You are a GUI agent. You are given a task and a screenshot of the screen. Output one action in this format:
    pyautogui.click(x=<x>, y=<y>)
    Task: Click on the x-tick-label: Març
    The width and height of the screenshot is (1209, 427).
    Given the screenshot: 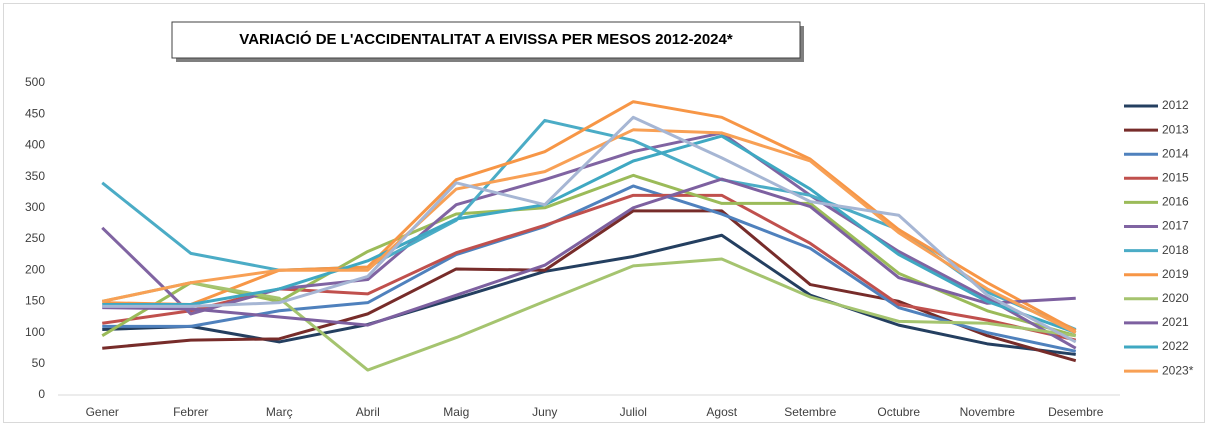 What is the action you would take?
    pyautogui.click(x=279, y=412)
    